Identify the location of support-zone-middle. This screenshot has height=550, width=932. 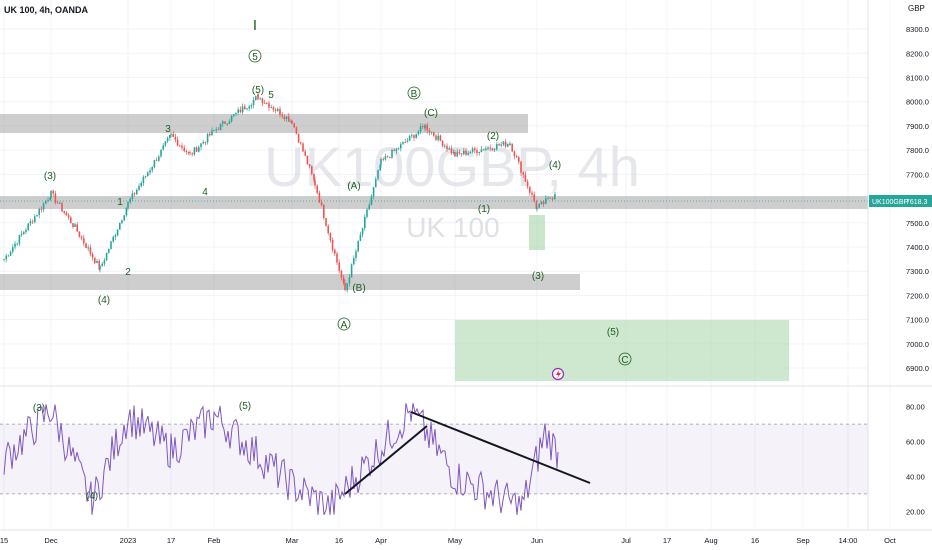
(434, 202).